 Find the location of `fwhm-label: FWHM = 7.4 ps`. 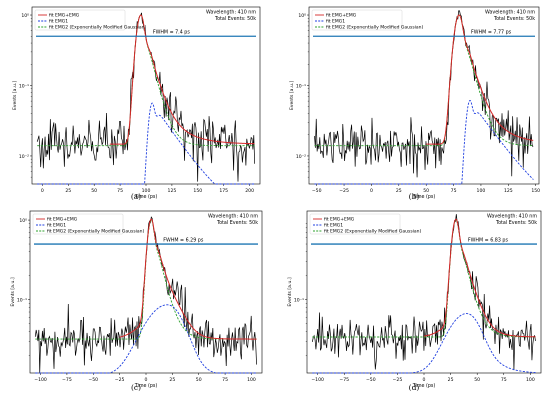

fwhm-label: FWHM = 7.4 ps is located at coordinates (172, 33).